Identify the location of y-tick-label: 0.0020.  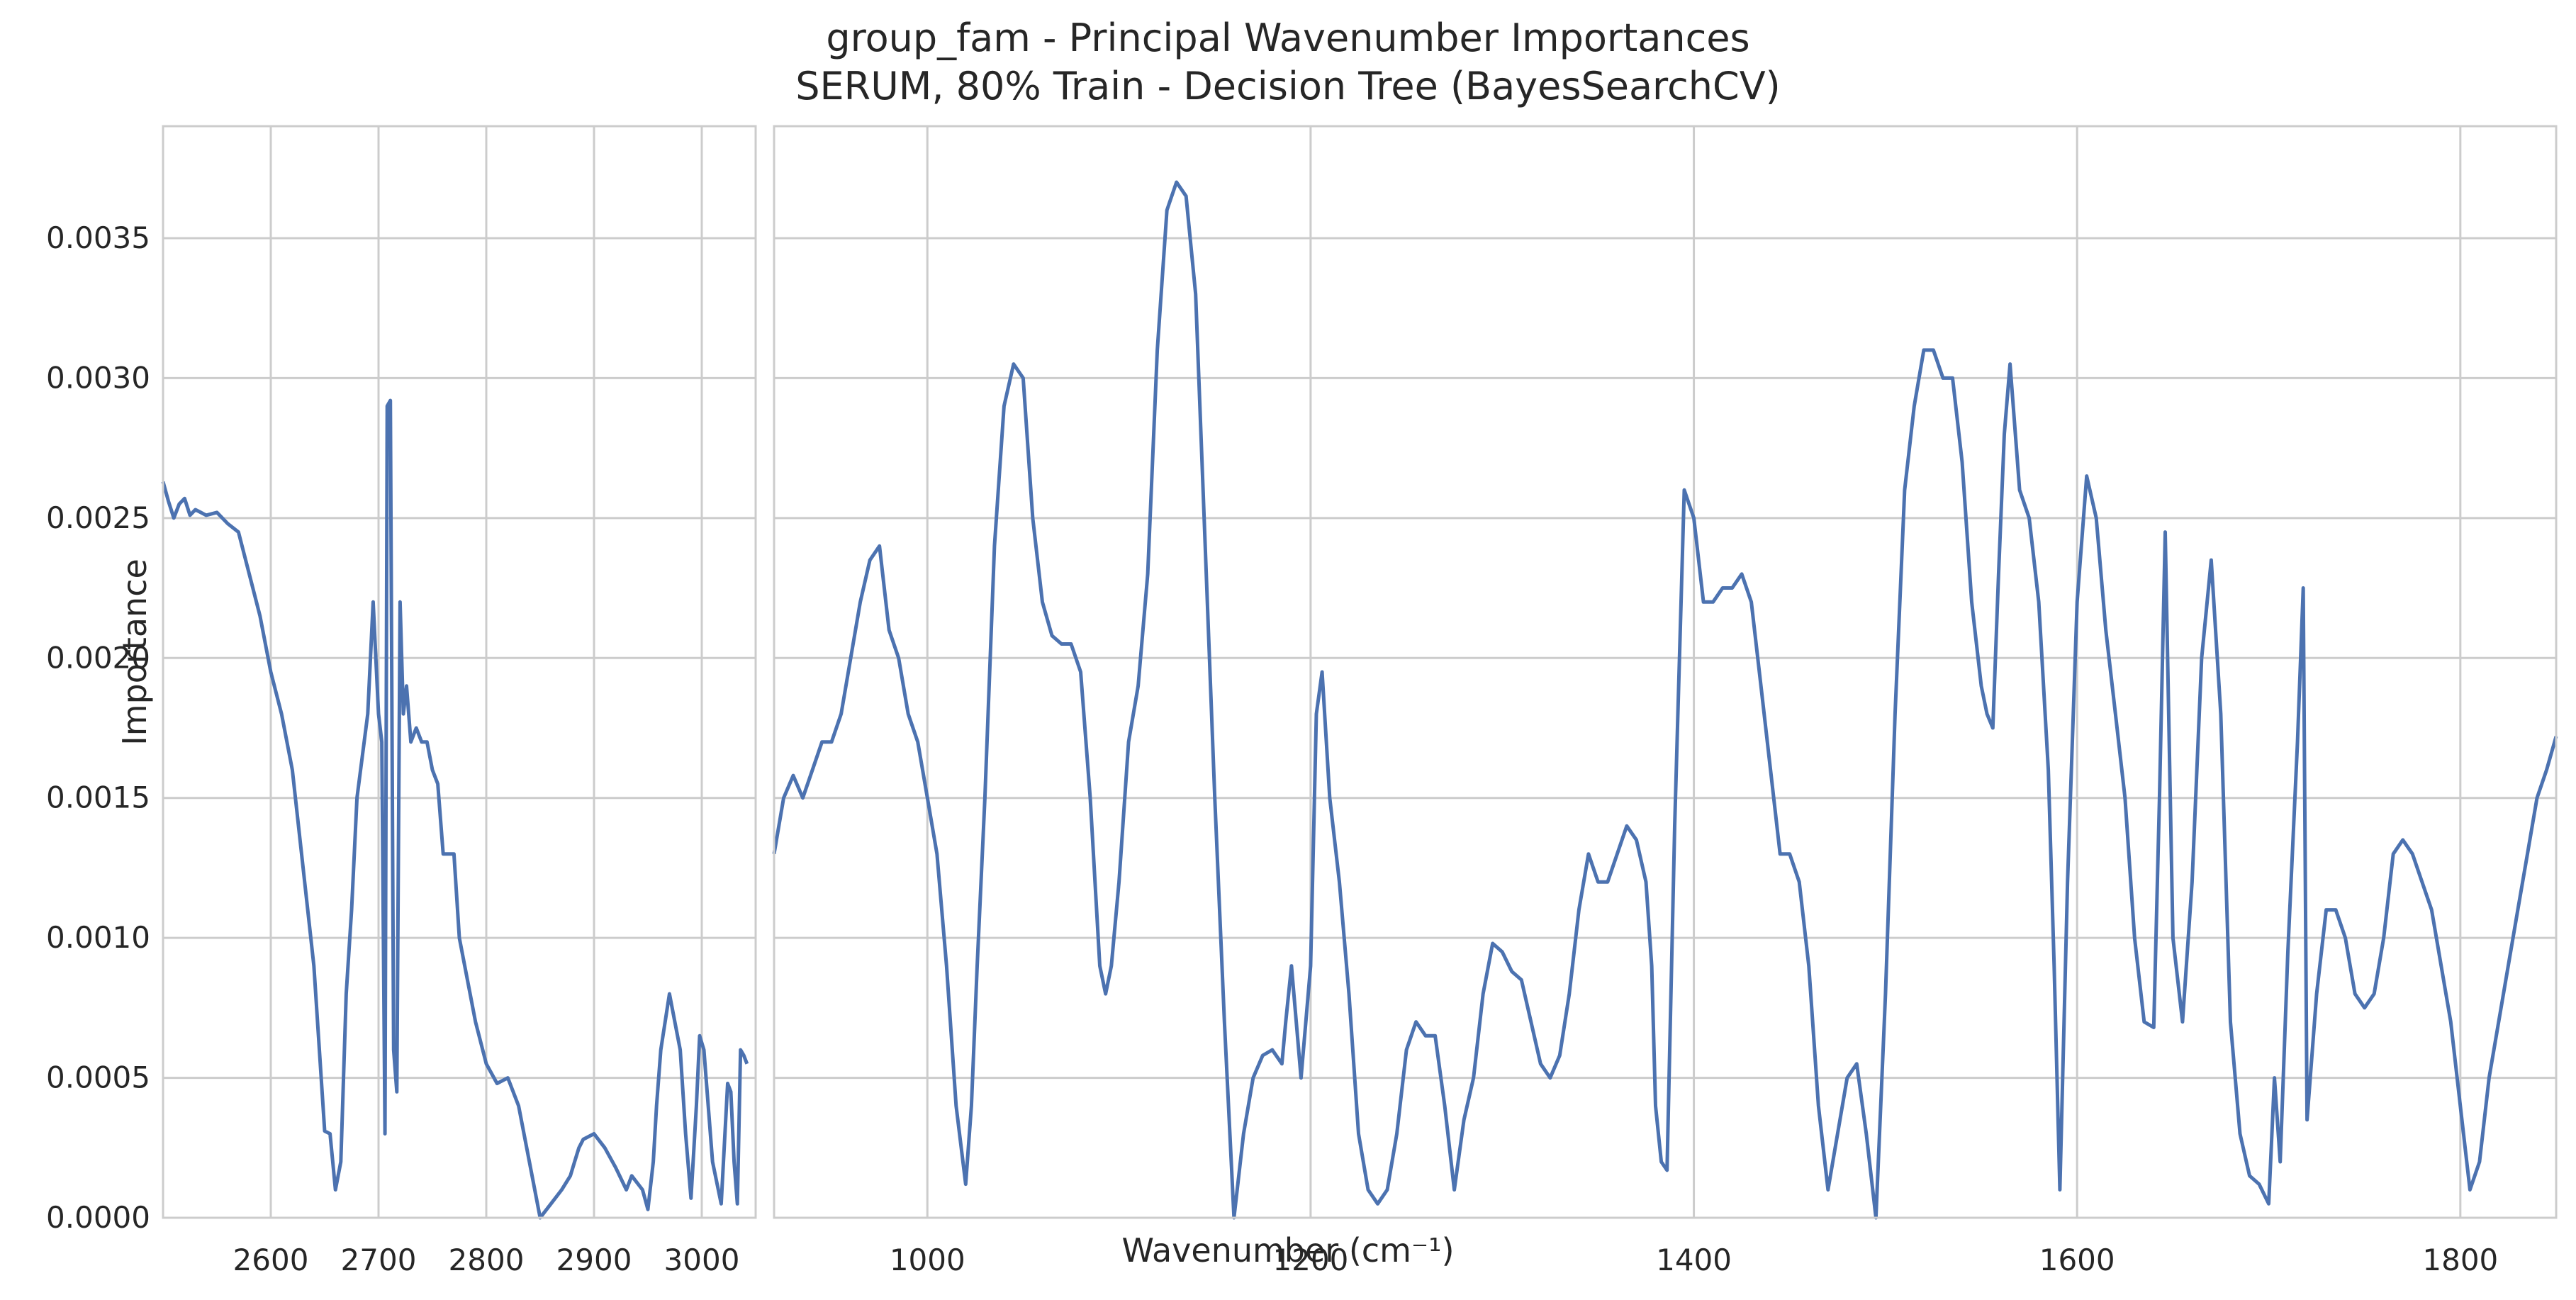
(98, 657).